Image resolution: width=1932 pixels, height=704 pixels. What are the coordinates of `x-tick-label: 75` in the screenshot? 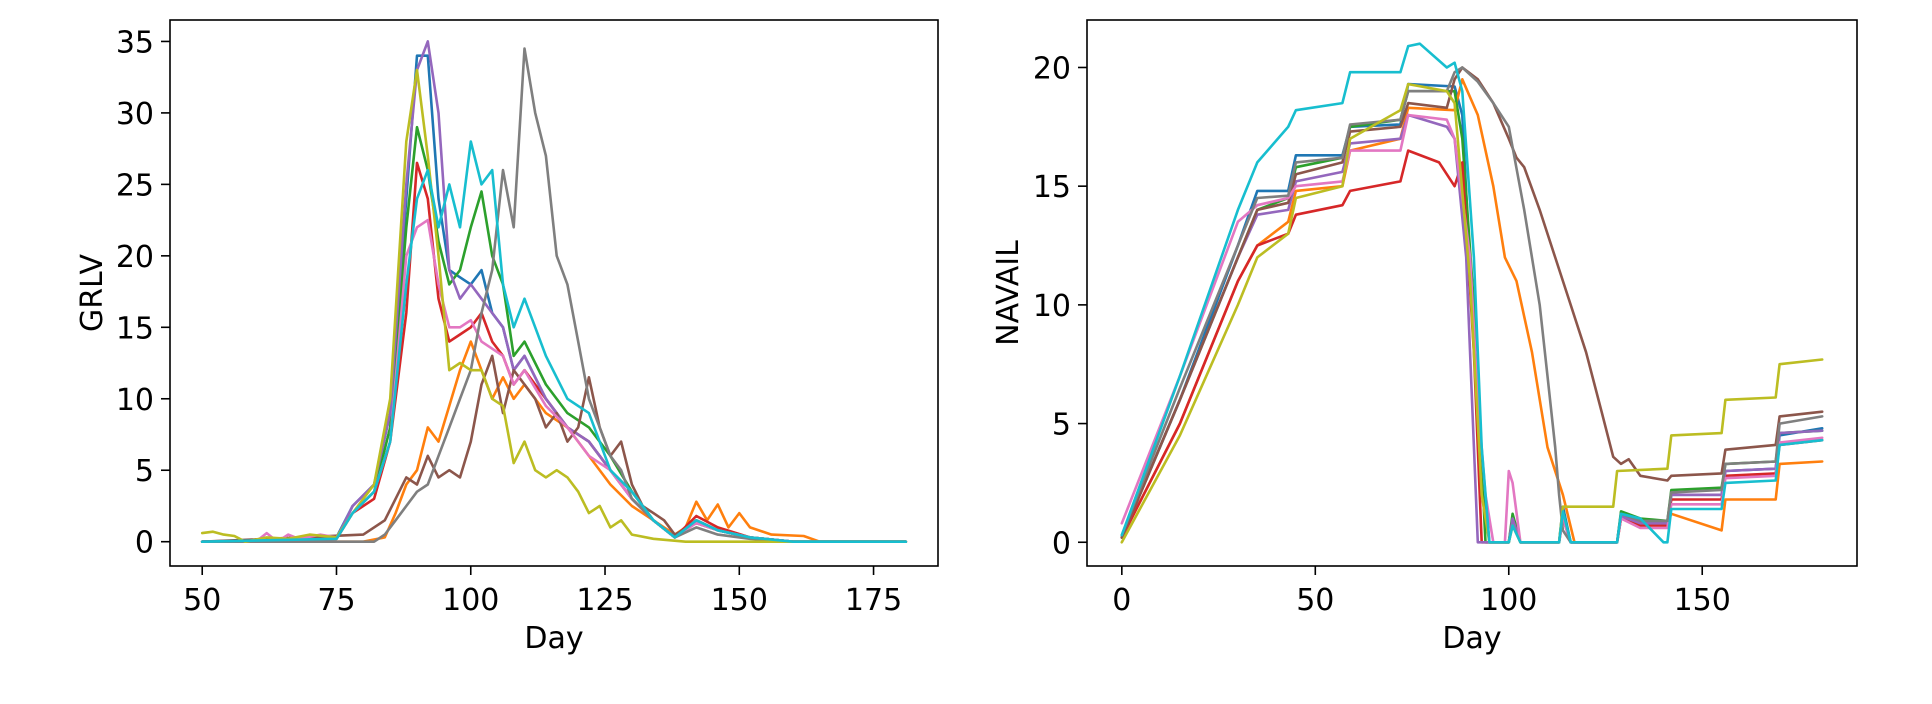 It's located at (336, 600).